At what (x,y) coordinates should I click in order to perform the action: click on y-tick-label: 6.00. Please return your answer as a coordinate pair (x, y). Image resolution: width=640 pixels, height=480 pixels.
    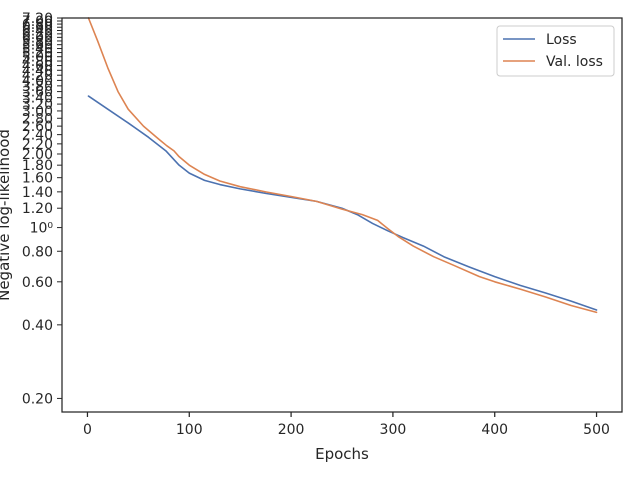
    Looking at the image, I should click on (37, 38).